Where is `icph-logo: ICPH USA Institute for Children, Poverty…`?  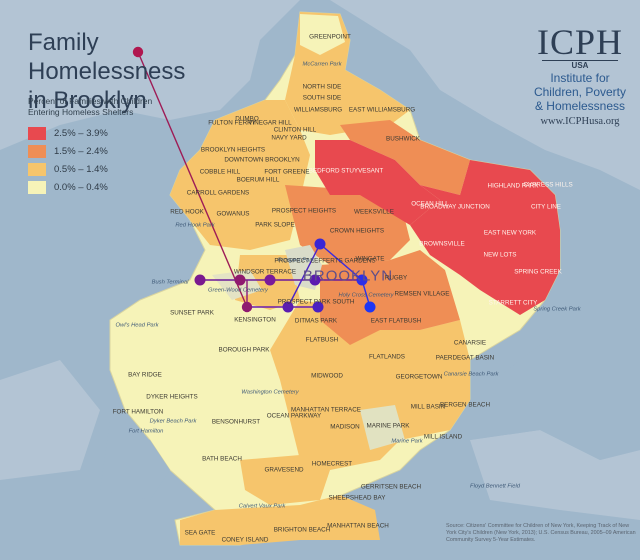
icph-logo: ICPH USA Institute for Children, Poverty… is located at coordinates (580, 75).